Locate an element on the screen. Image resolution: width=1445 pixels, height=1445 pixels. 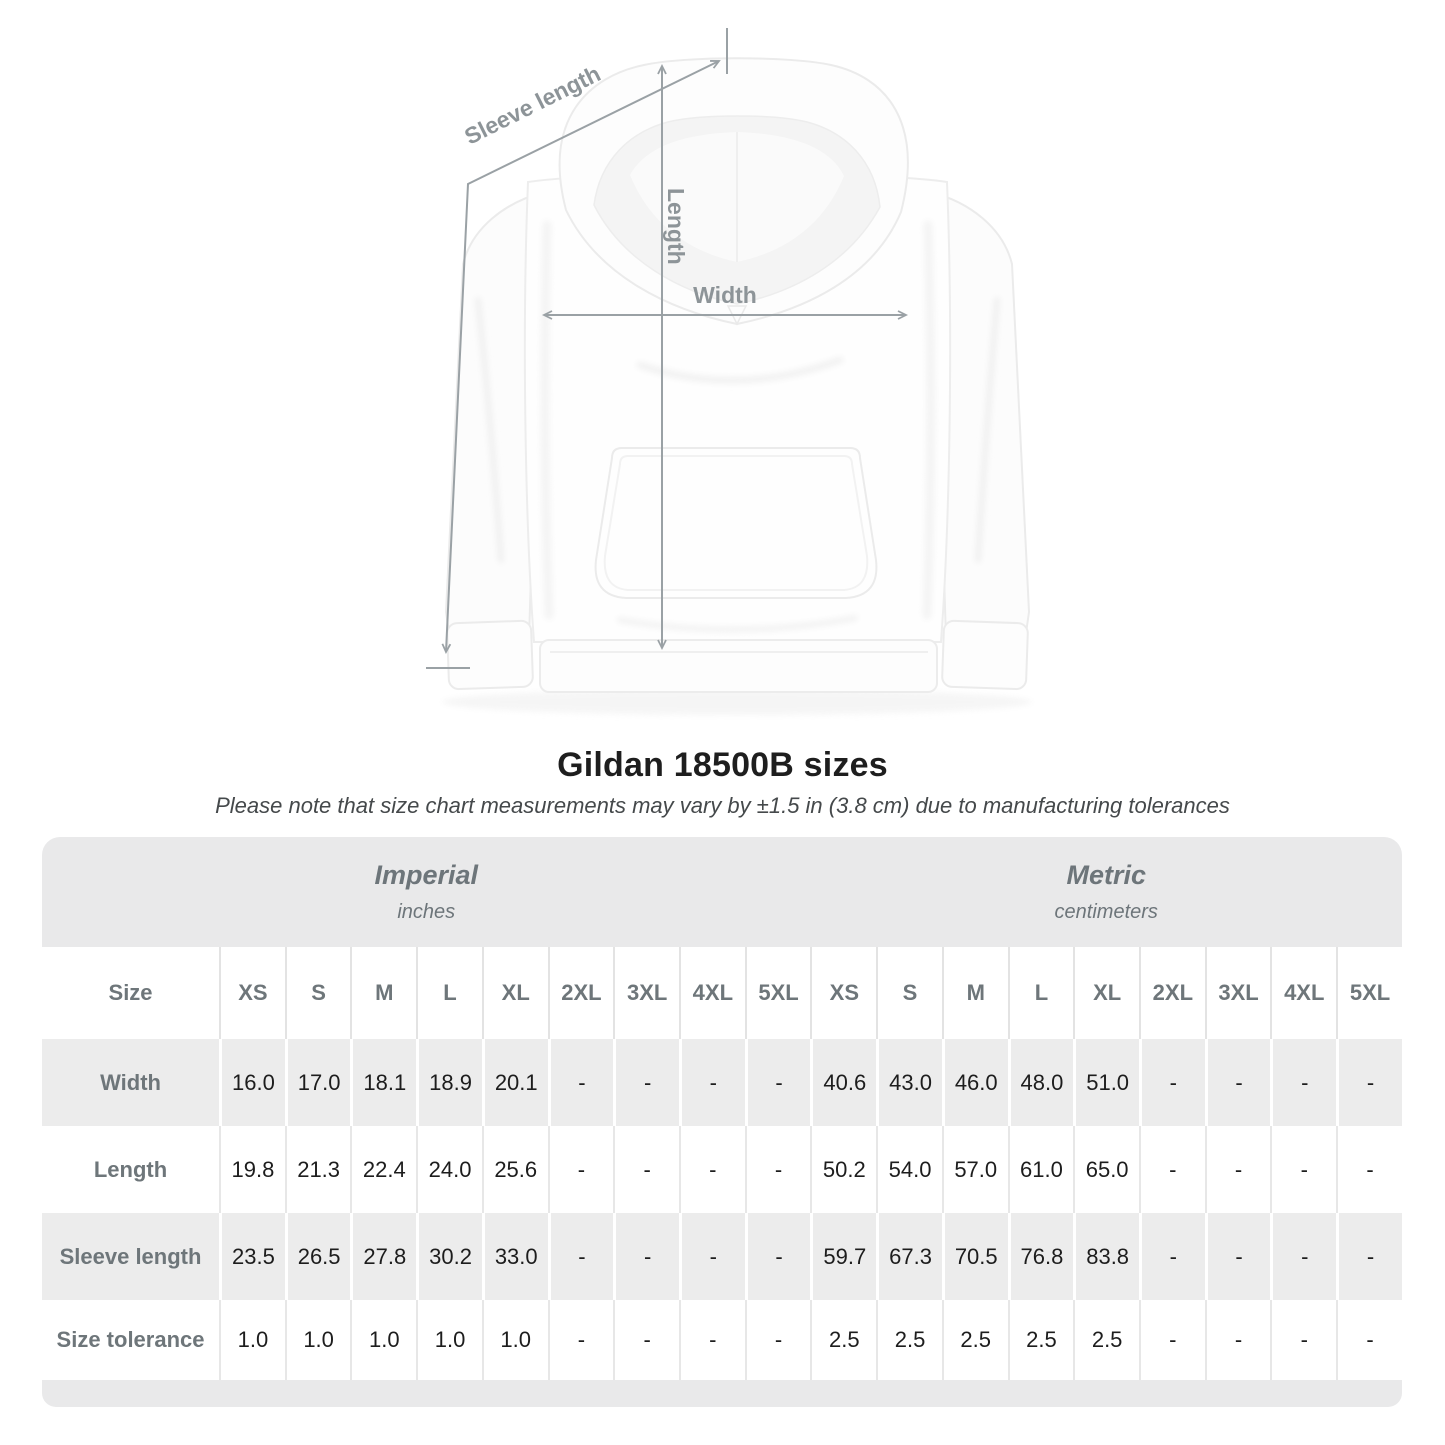
cell: 48.0 is located at coordinates (1040, 1082).